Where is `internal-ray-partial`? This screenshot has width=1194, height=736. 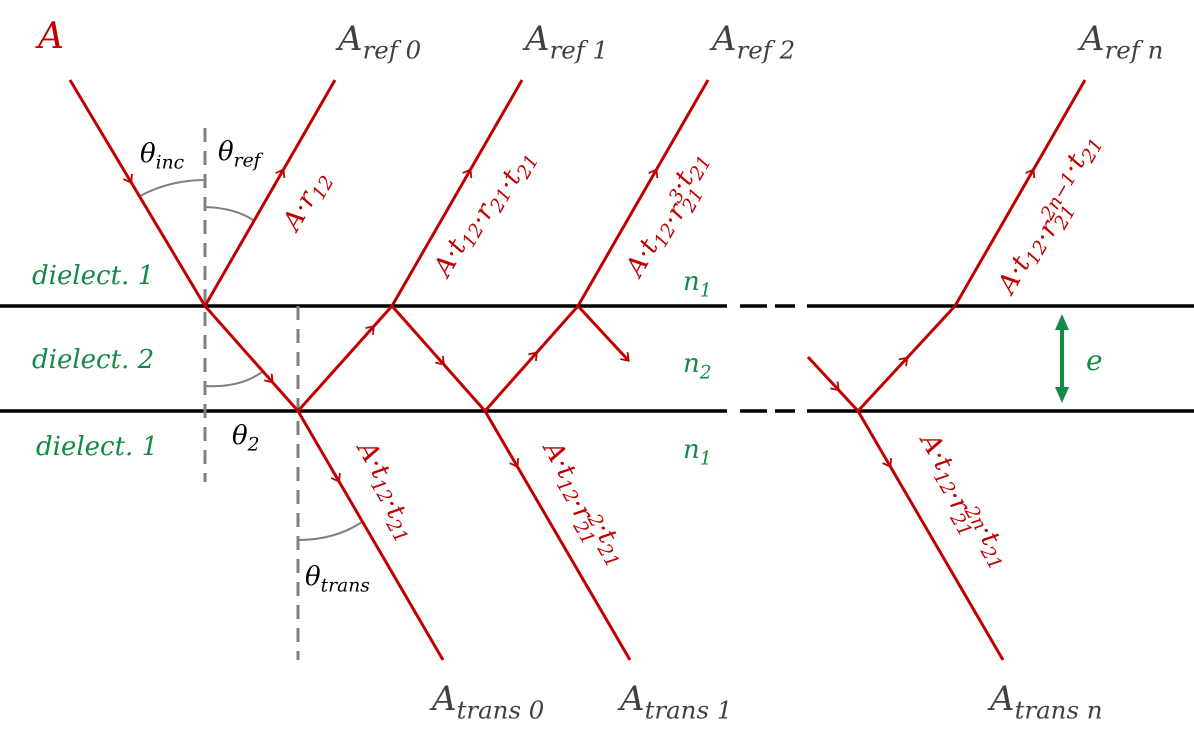
internal-ray-partial is located at coordinates (603, 333).